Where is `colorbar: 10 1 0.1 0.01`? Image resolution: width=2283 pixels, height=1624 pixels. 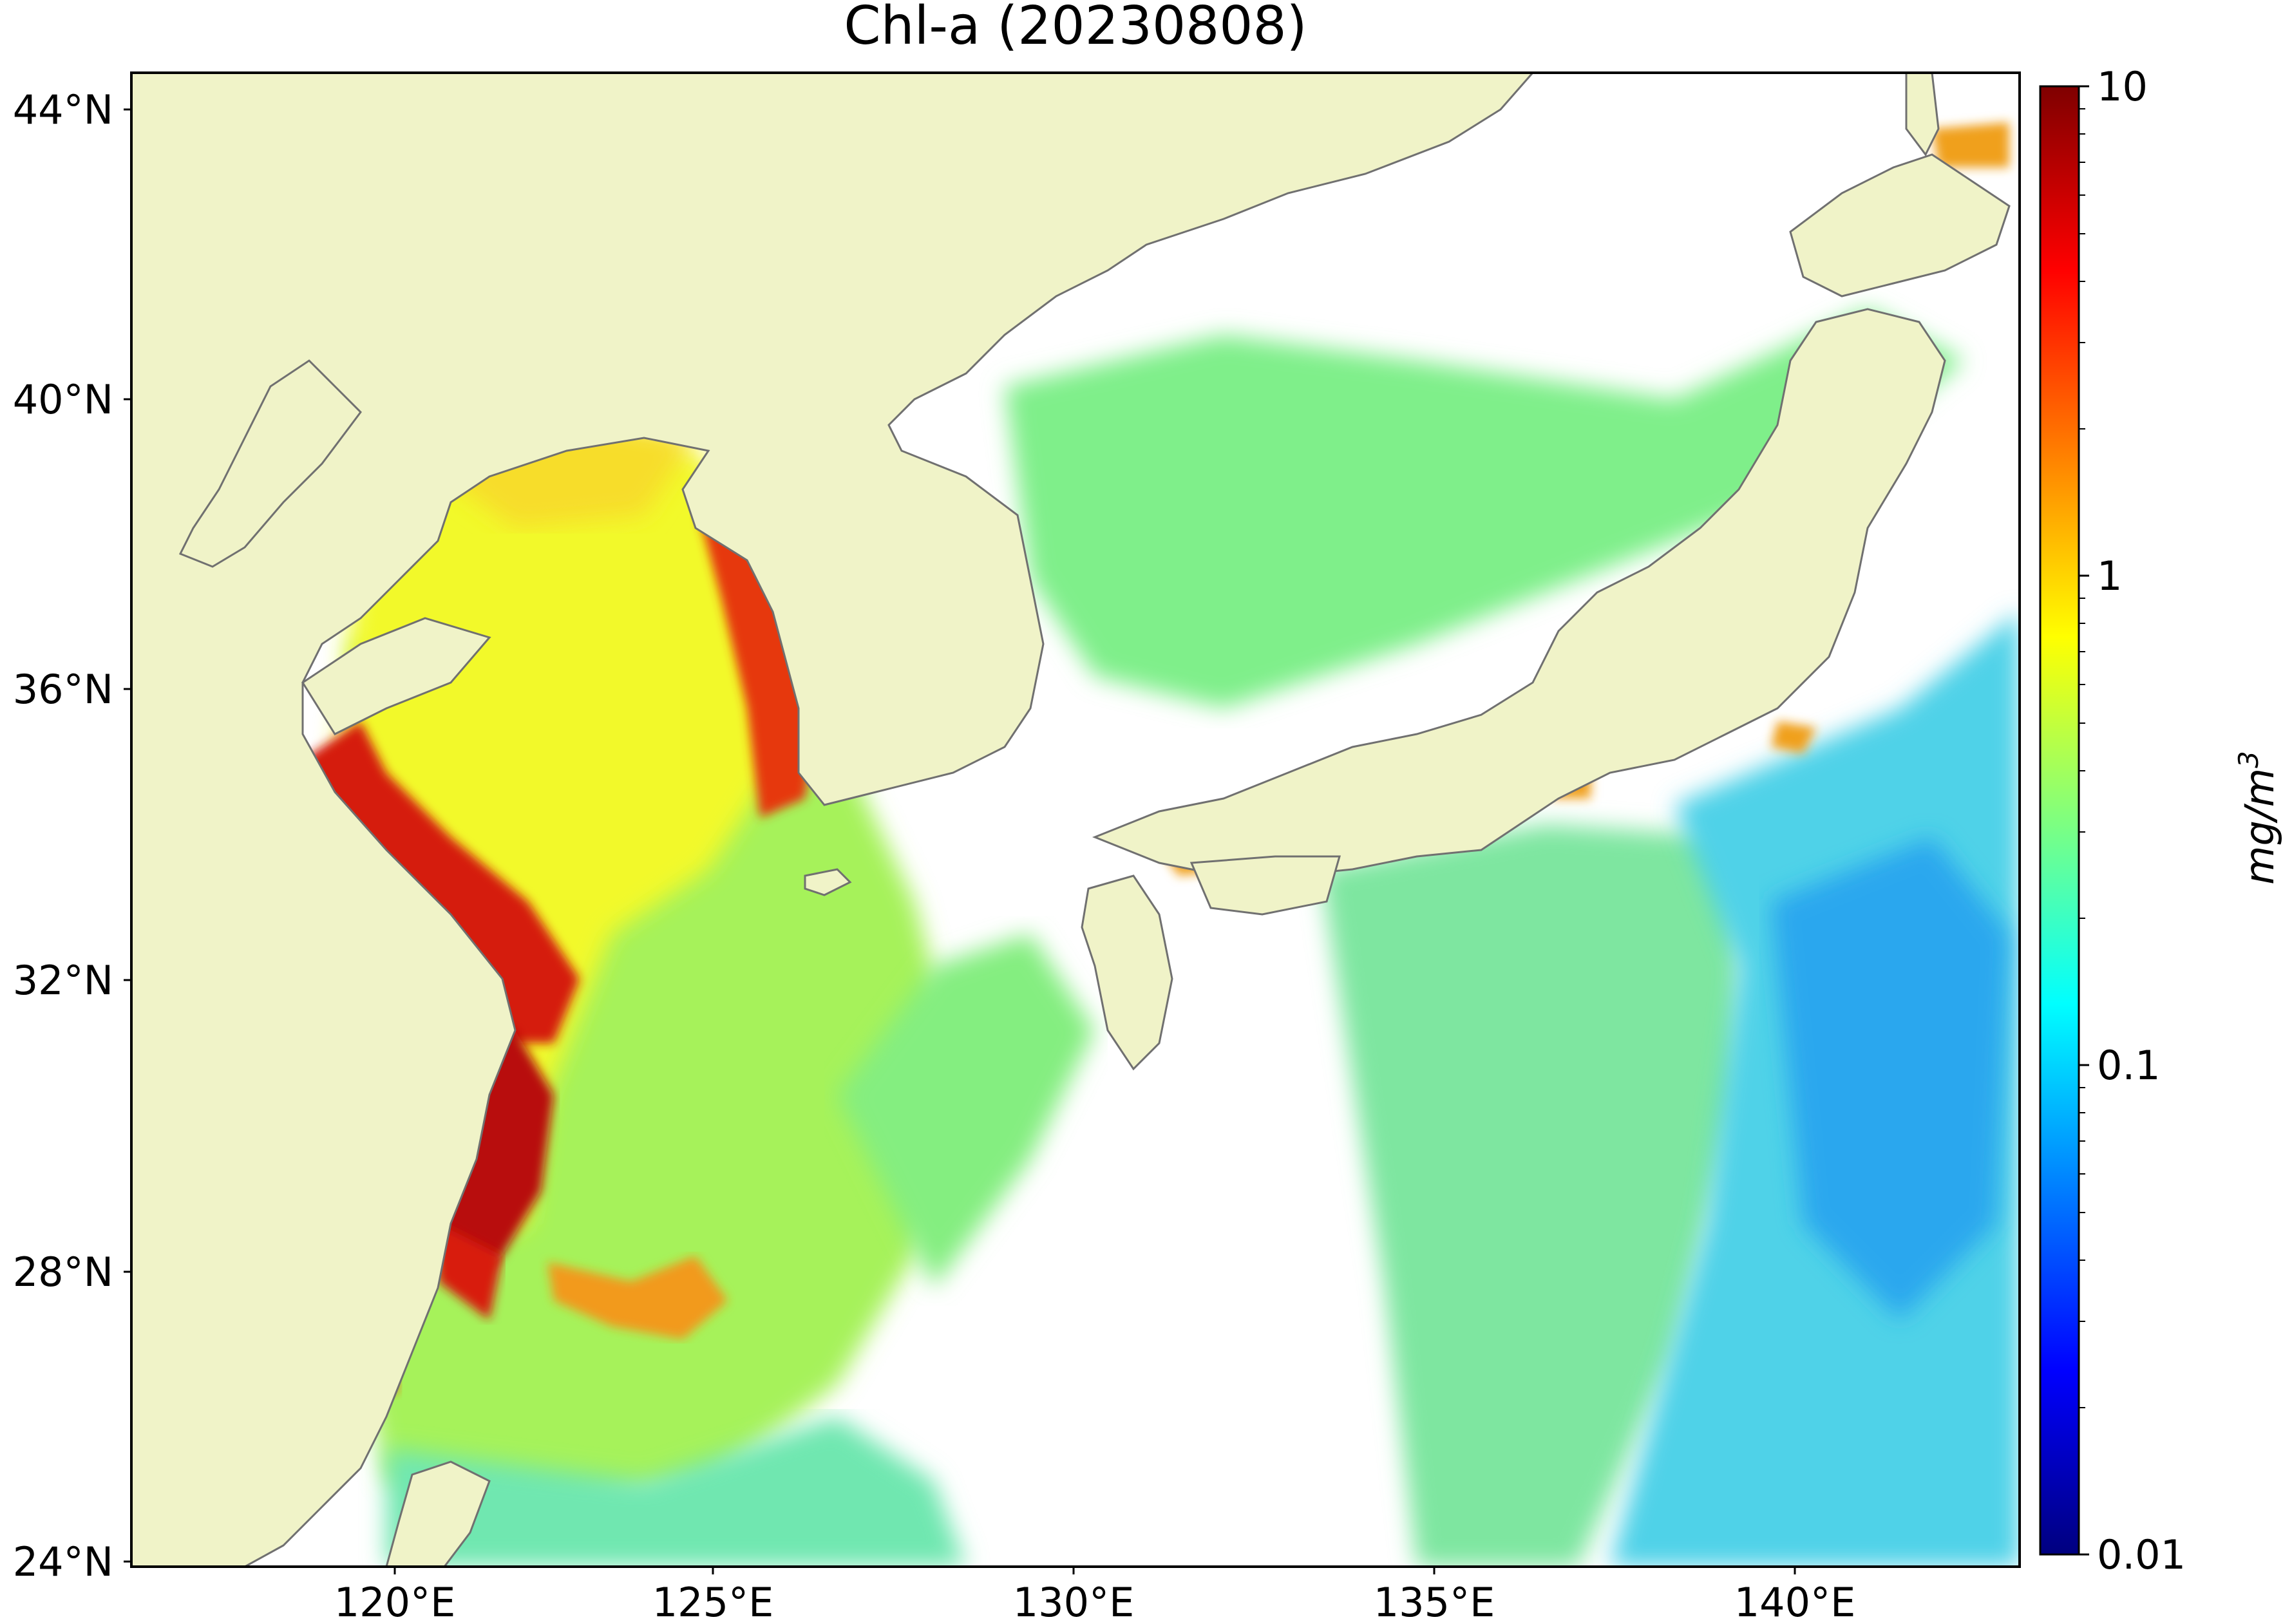 colorbar: 10 1 0.1 0.01 is located at coordinates (2161, 821).